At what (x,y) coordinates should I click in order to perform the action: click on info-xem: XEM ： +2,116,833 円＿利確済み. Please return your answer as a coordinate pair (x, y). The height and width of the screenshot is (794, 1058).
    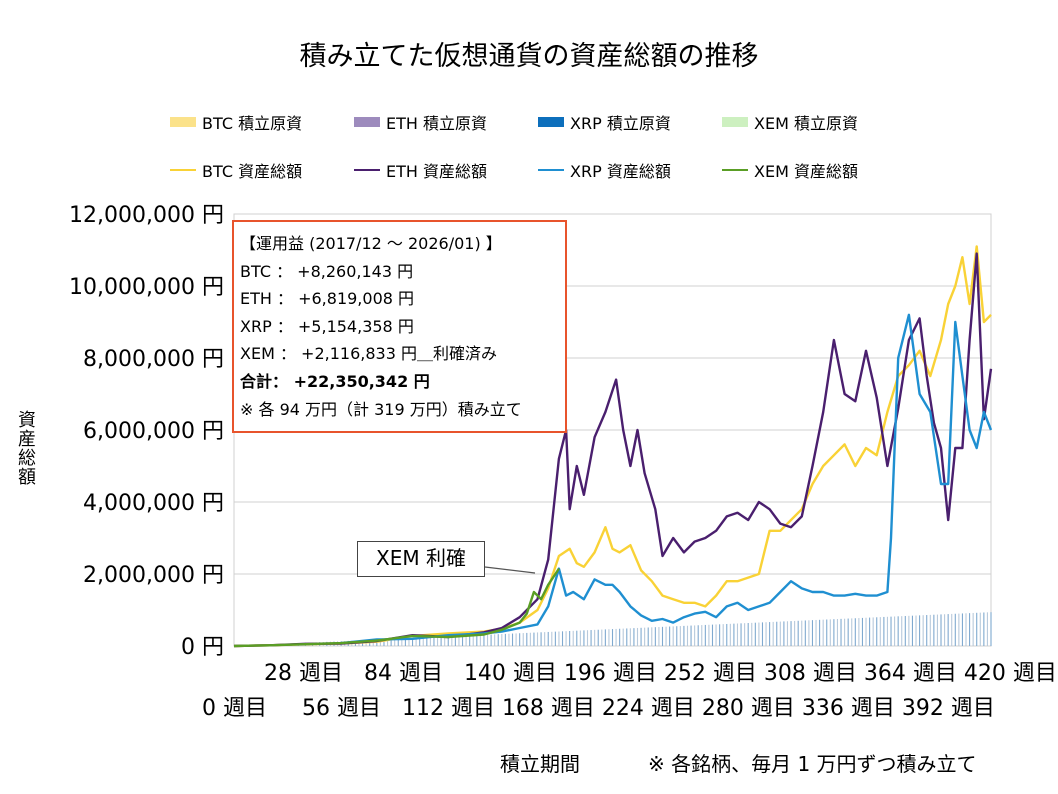
    Looking at the image, I should click on (368, 354).